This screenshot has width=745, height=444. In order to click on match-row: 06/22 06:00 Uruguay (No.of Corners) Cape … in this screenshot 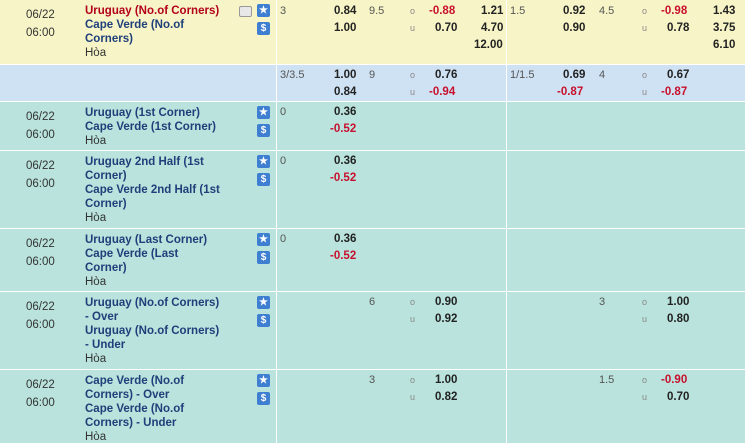, I will do `click(372, 32)`.